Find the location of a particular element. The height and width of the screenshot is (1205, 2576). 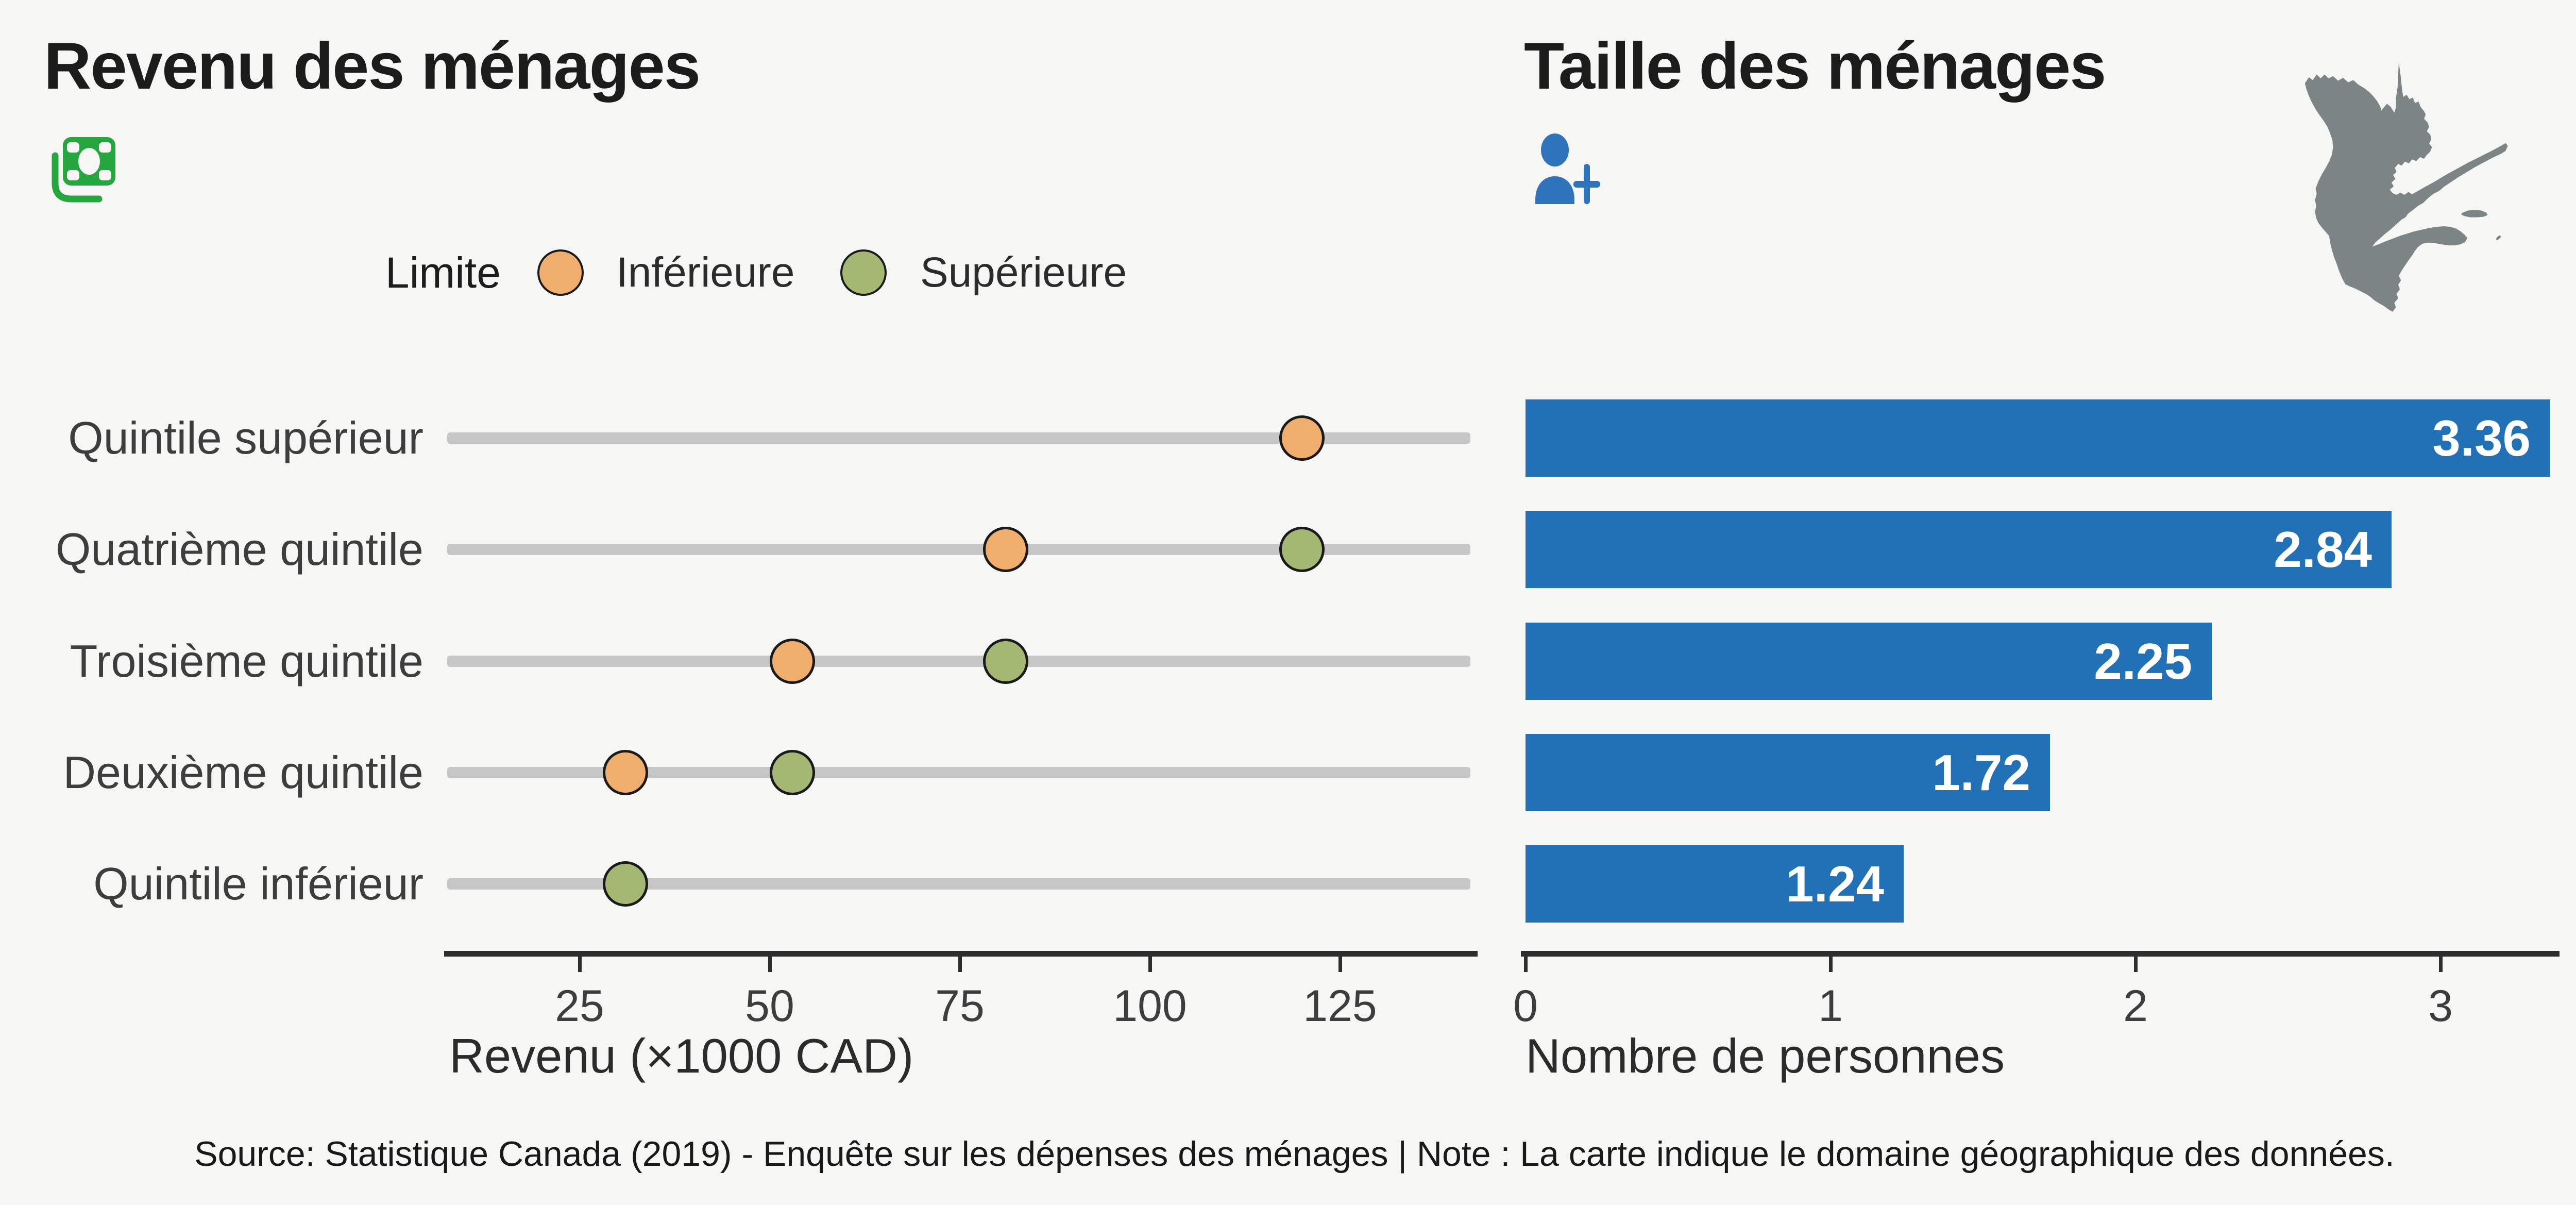

axis-tick-label: 25 is located at coordinates (579, 1006).